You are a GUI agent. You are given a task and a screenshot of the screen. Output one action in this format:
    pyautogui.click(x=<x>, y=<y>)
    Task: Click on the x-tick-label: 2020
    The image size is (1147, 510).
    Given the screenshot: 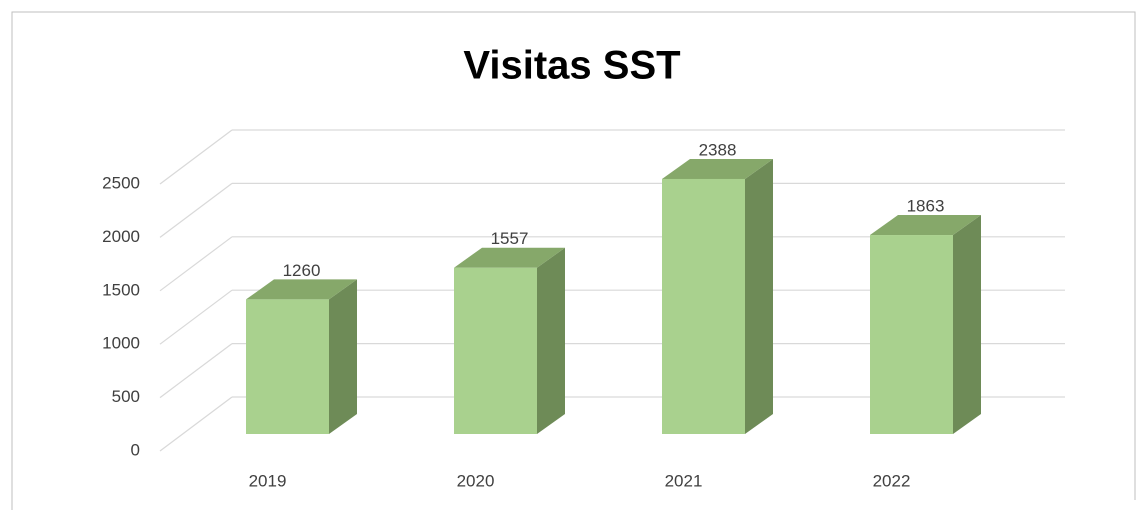 What is the action you would take?
    pyautogui.click(x=476, y=480)
    